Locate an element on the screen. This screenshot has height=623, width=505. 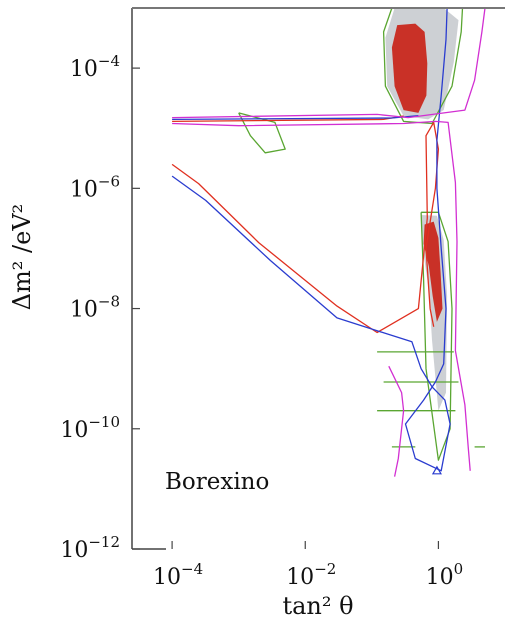
y-ticks: 10⁻⁴ 10⁻⁶ 10⁻⁸ 10⁻¹⁰ 10⁻¹² is located at coordinates (100, 307).